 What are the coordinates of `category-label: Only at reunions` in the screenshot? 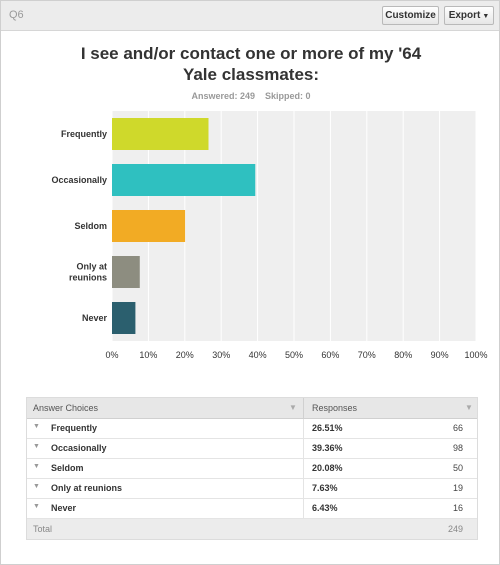 It's located at (88, 272).